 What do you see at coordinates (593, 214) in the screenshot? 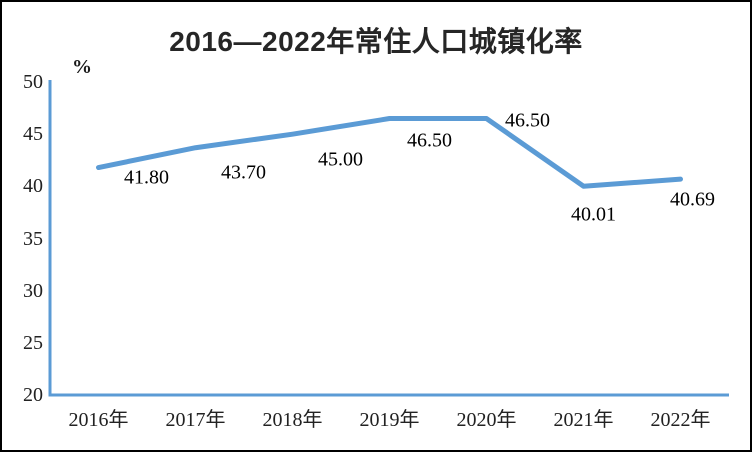
I see `data-label: 40.01` at bounding box center [593, 214].